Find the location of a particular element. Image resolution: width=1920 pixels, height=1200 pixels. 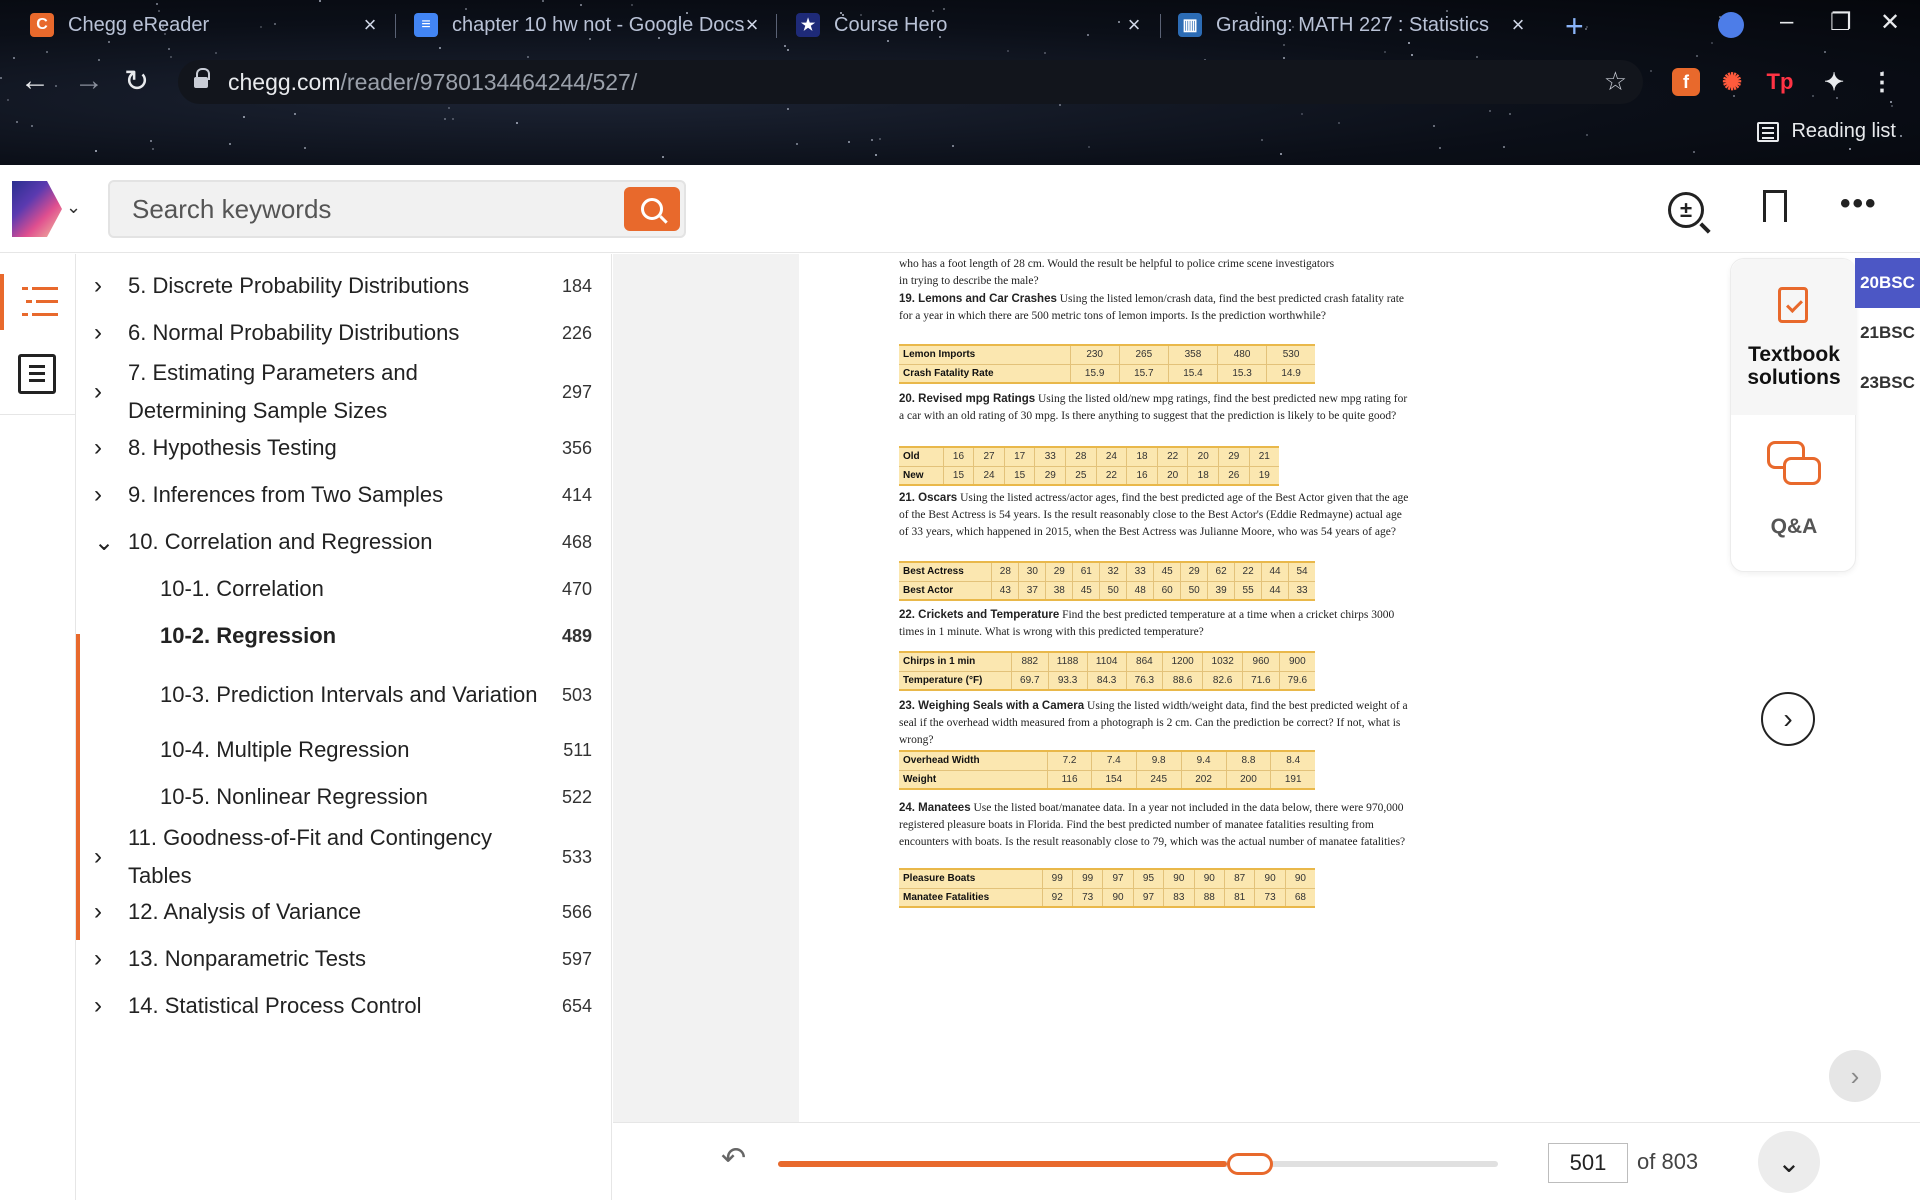

toc-section-item: 10-5. Nonlinear Regression 522 is located at coordinates (343, 797).